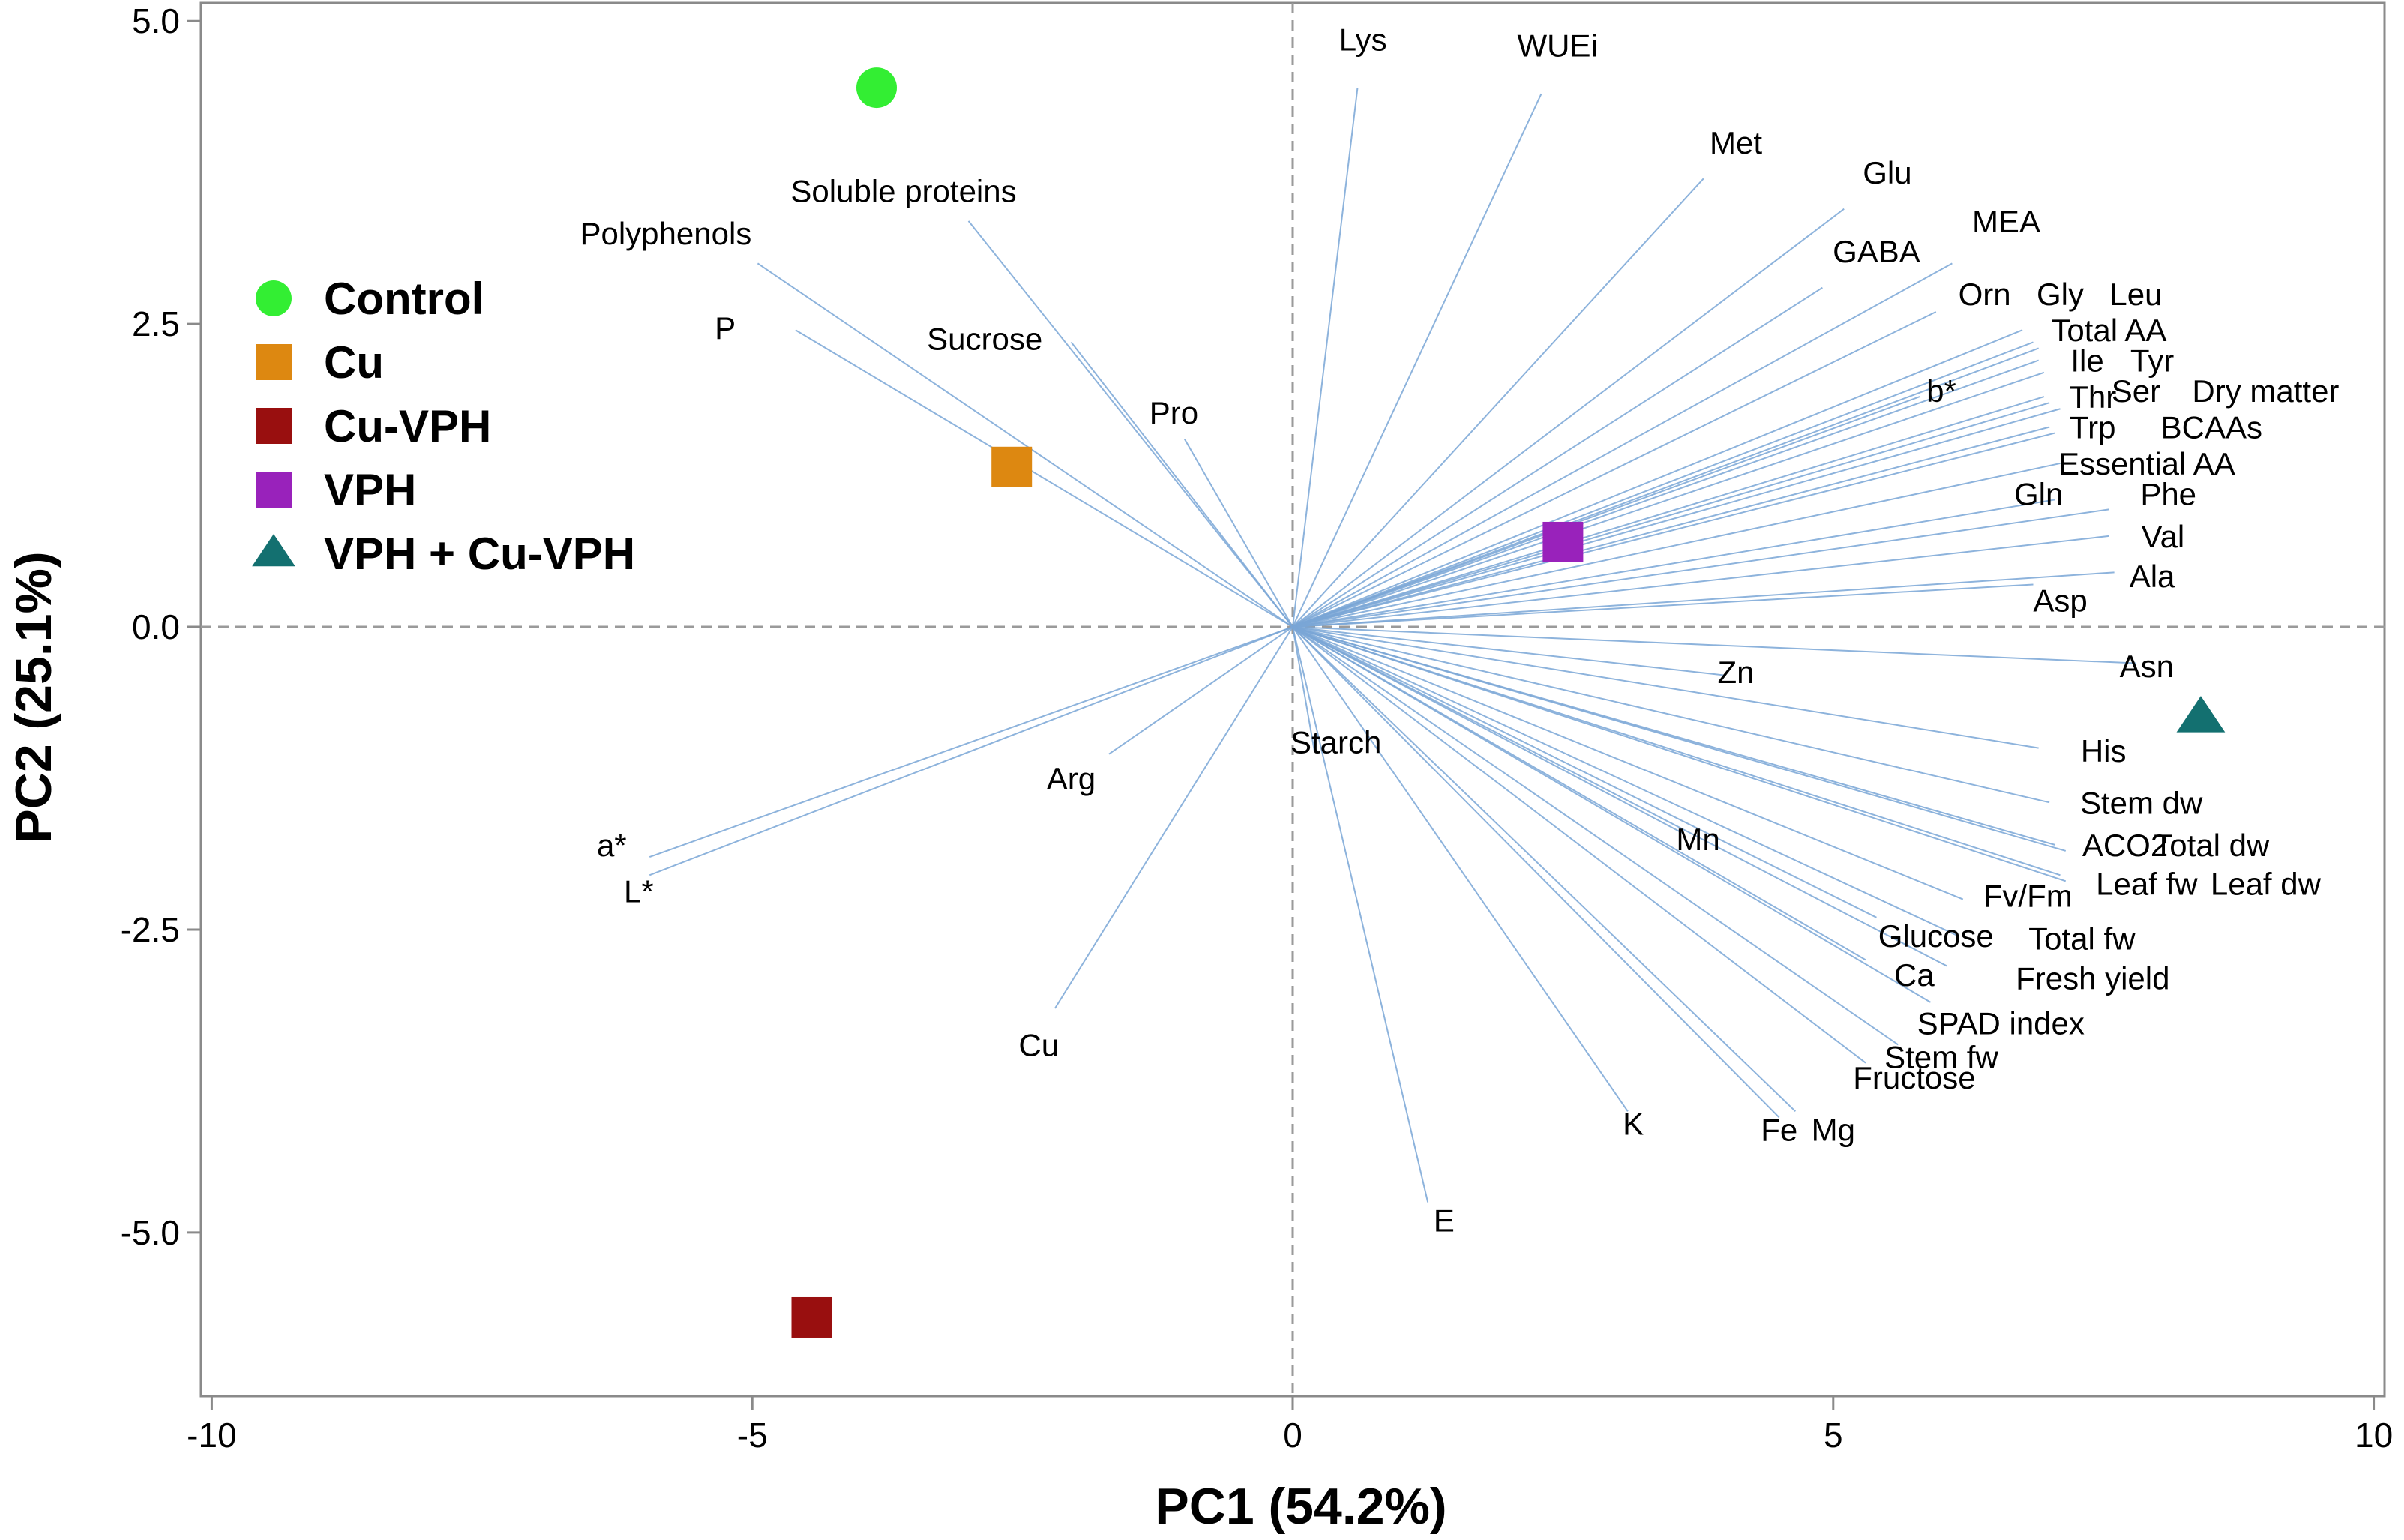 The width and height of the screenshot is (2404, 1540). I want to click on loading-label: MEA, so click(2006, 221).